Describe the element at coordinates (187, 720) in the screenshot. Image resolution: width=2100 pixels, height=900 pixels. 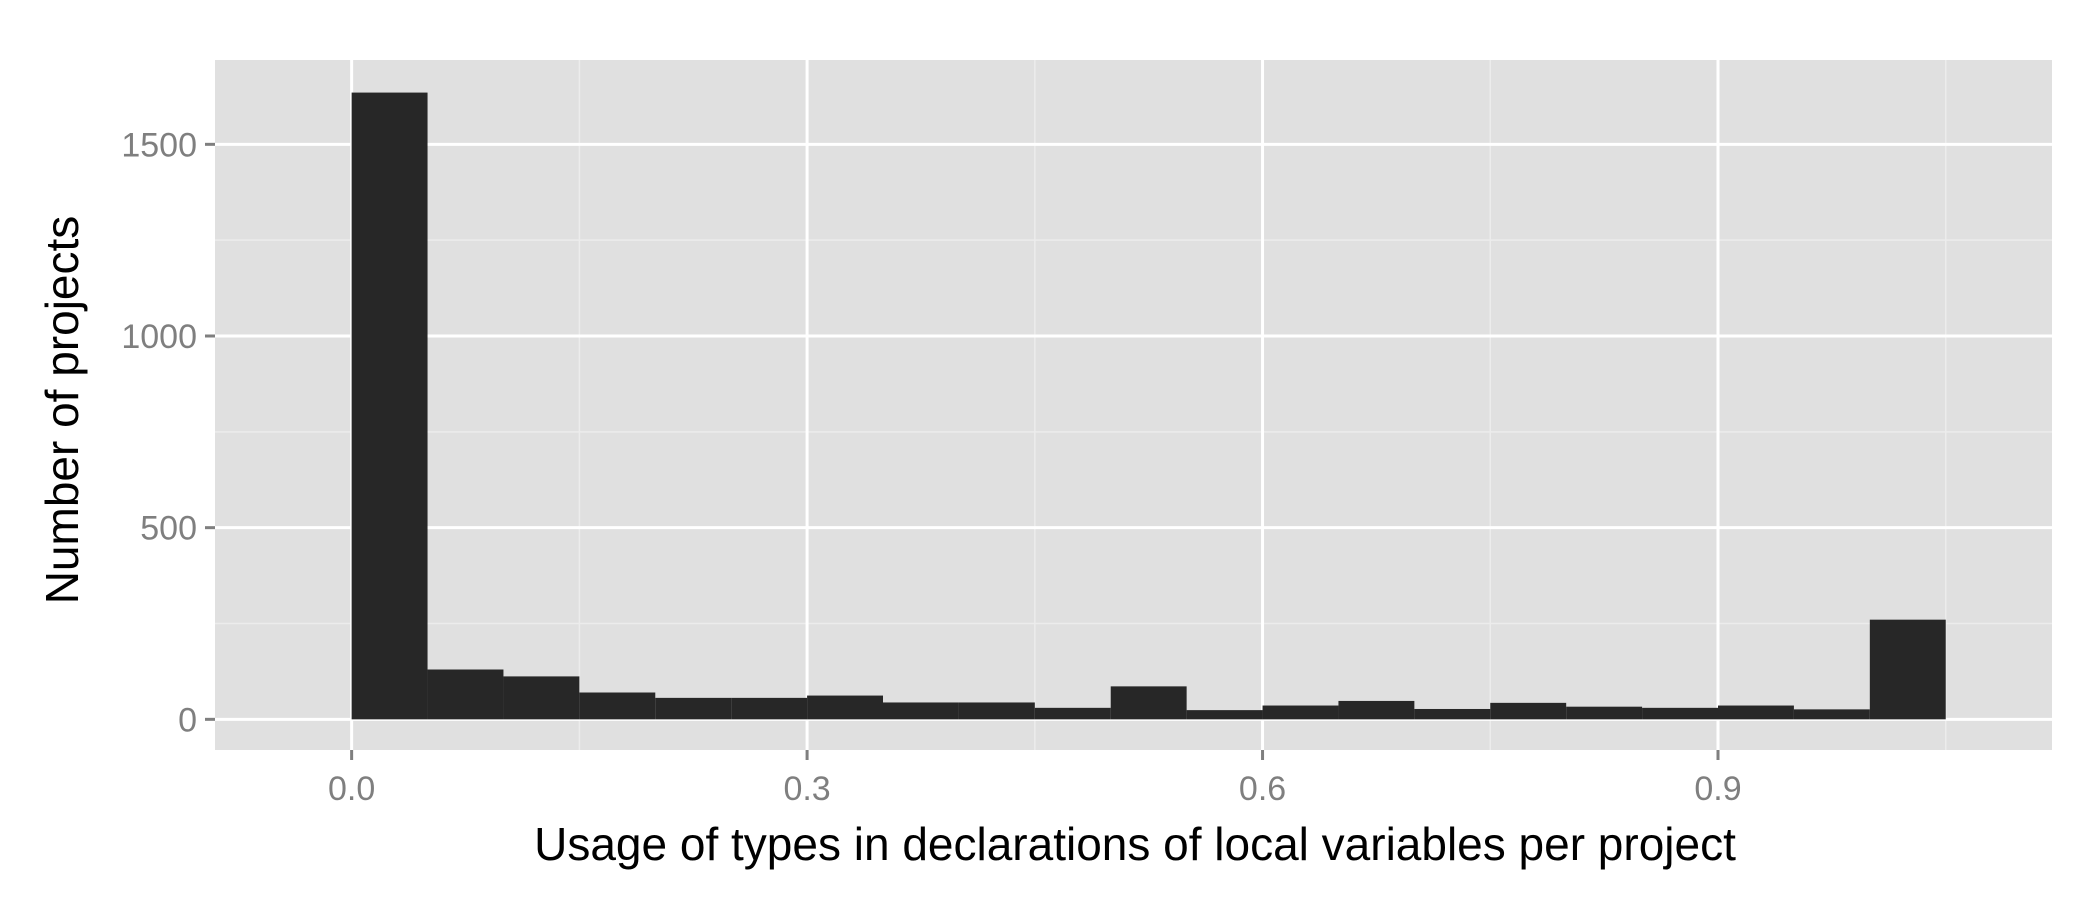
I see `y-tick-label: 0` at that location.